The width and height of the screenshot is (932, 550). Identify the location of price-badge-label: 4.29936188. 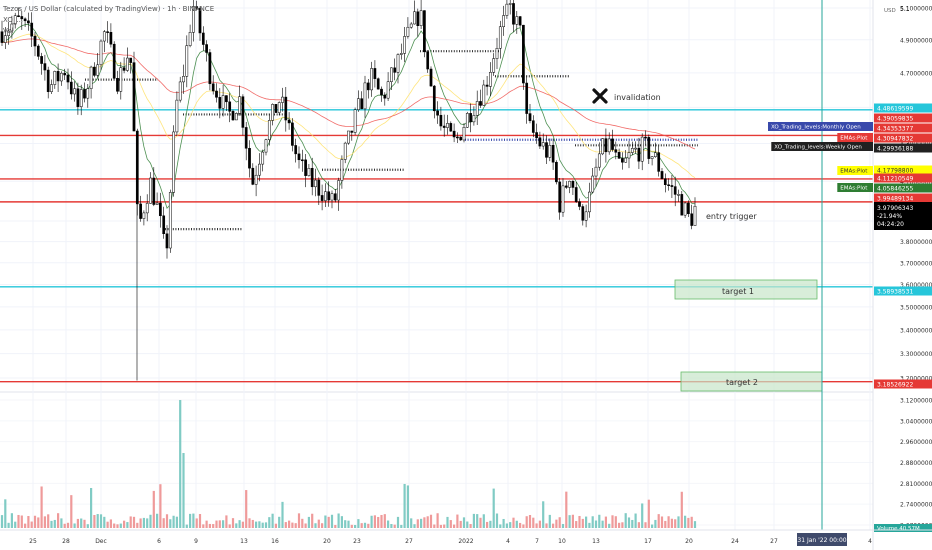
(895, 149).